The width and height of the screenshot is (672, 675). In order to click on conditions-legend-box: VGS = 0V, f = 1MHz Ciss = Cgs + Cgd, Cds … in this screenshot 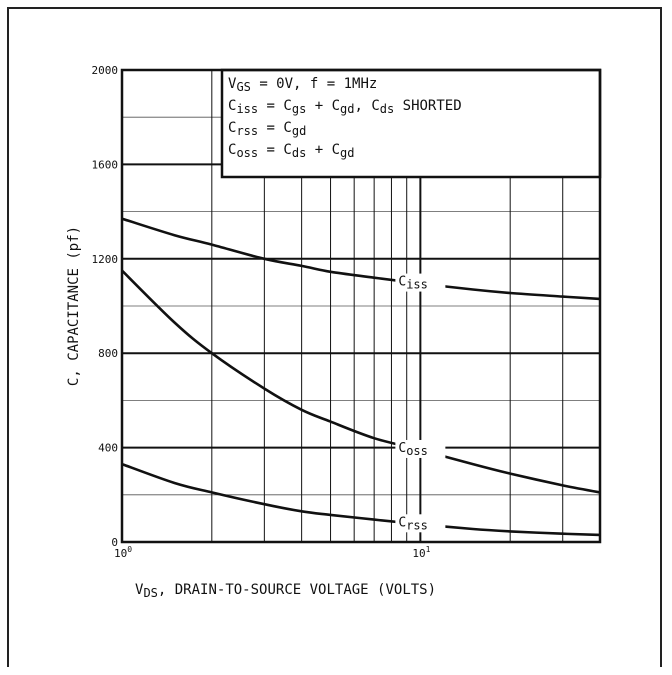, I will do `click(411, 123)`.